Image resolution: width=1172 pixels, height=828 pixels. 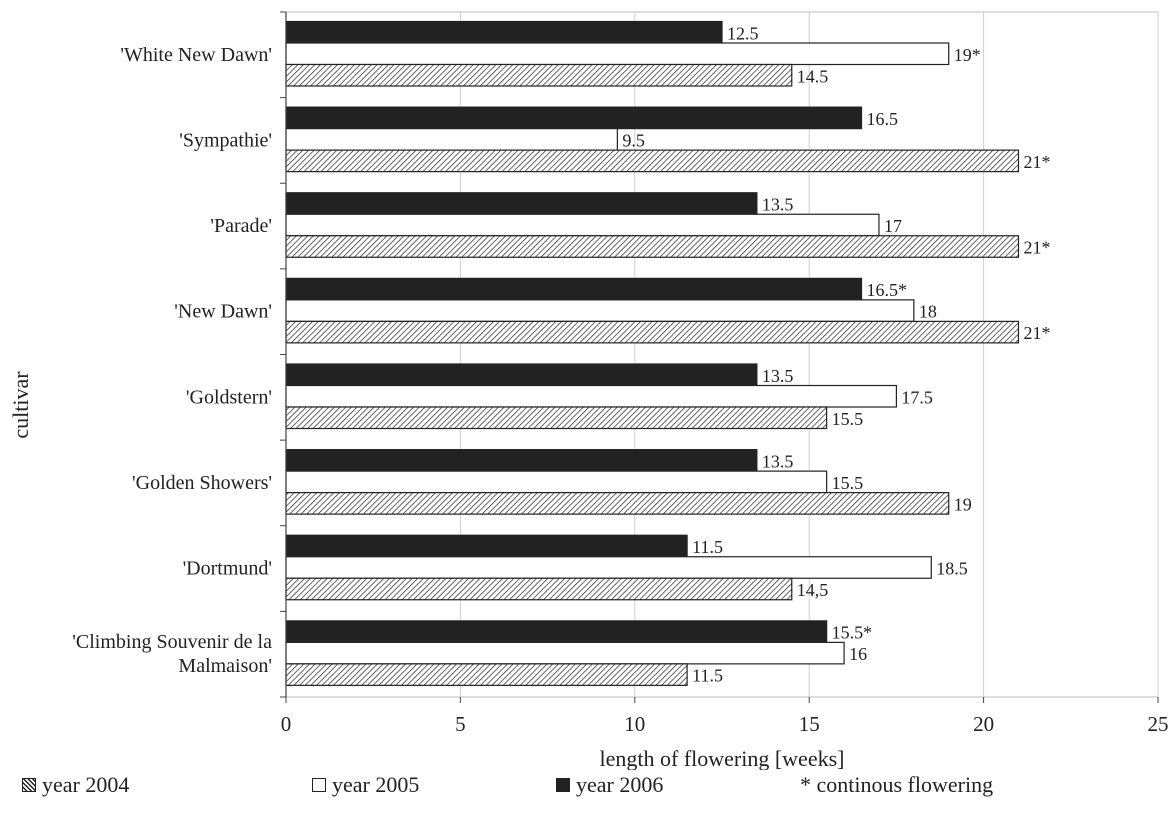 What do you see at coordinates (858, 654) in the screenshot?
I see `data-label: 16` at bounding box center [858, 654].